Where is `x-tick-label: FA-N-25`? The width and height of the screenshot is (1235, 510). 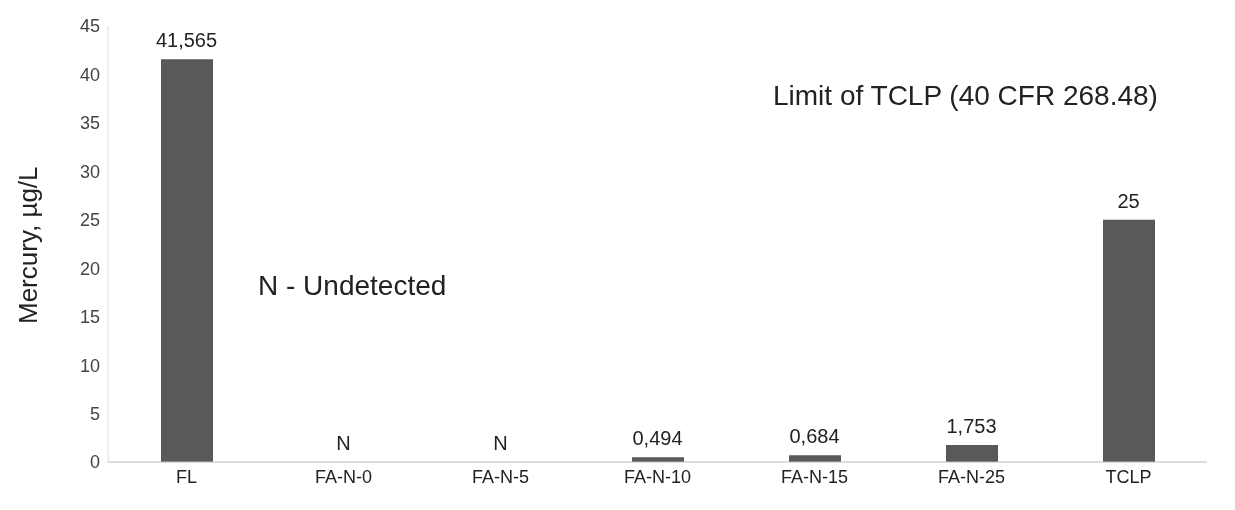
x-tick-label: FA-N-25 is located at coordinates (971, 476).